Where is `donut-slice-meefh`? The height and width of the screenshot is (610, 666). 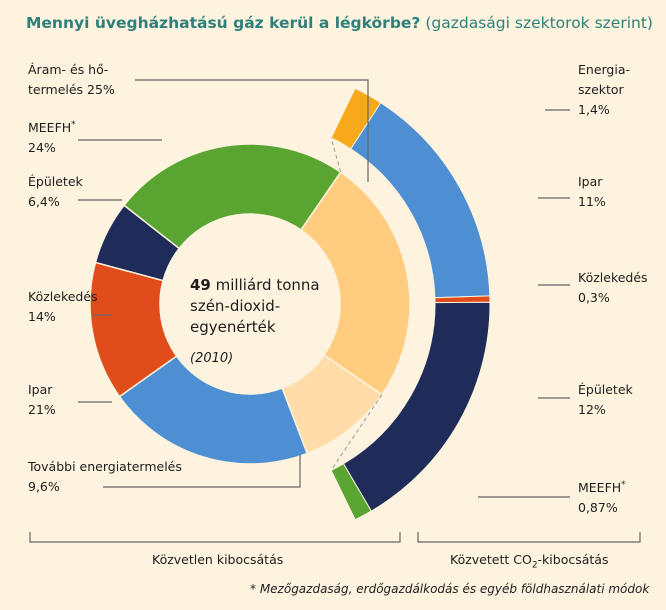 donut-slice-meefh is located at coordinates (232, 196).